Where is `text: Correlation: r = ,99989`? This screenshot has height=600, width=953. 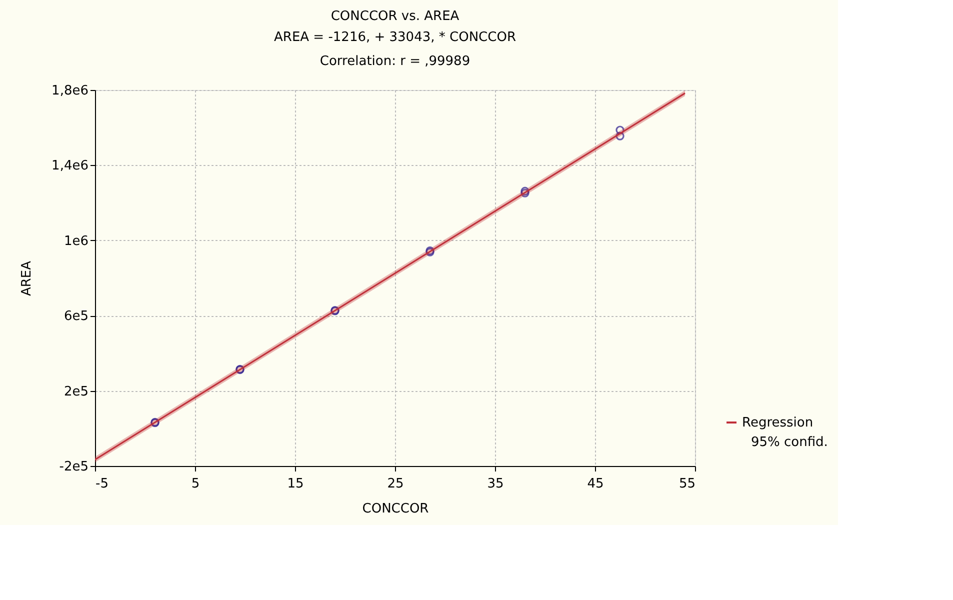 text: Correlation: r = ,99989 is located at coordinates (395, 61).